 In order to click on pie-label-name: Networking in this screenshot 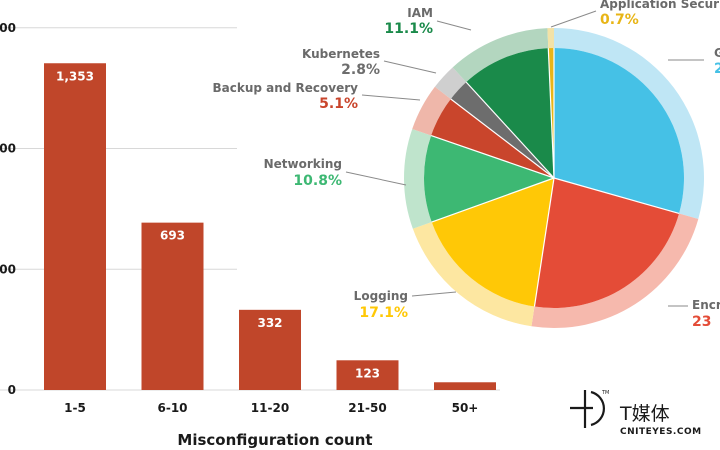, I will do `click(303, 164)`.